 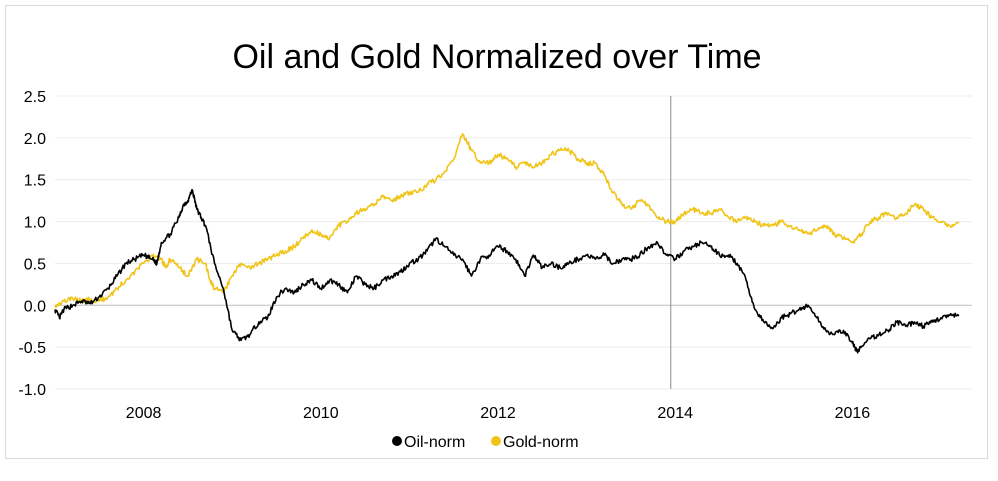 What do you see at coordinates (485, 442) in the screenshot?
I see `legend: Oil-norm Gold-norm` at bounding box center [485, 442].